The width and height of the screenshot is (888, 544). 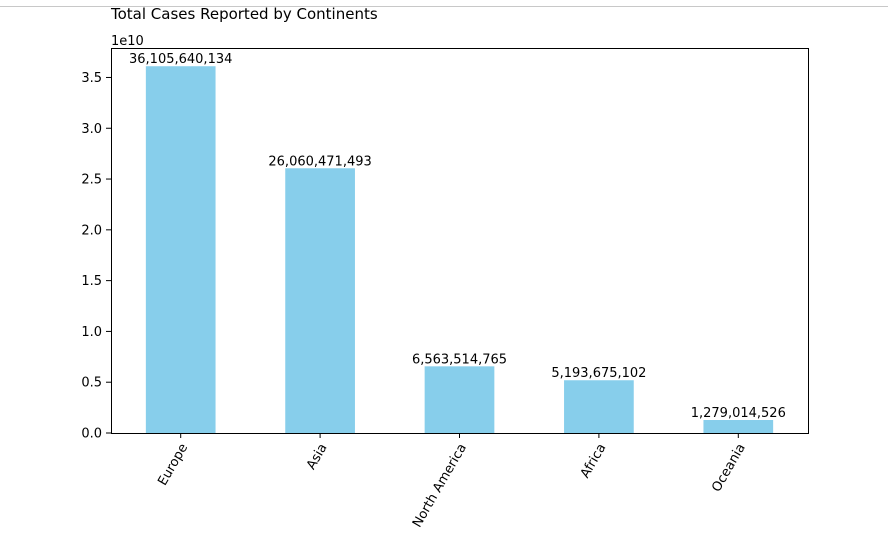 I want to click on y-tick-label: 3.0, so click(x=91, y=129).